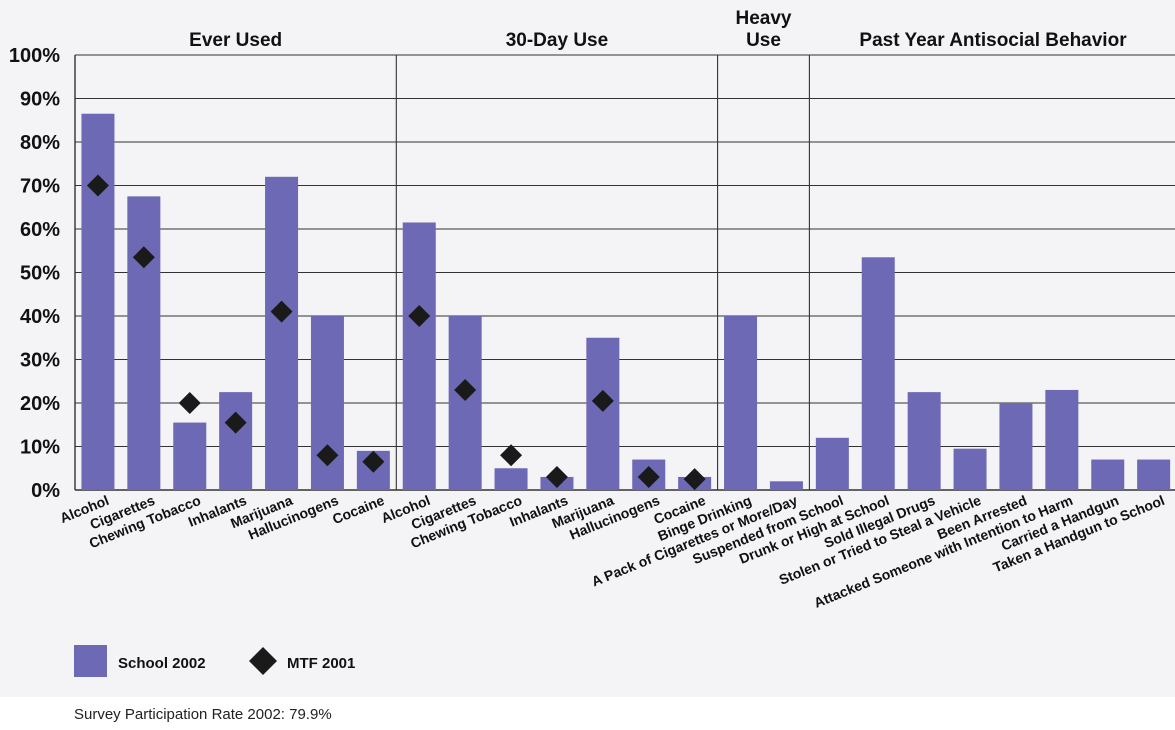 Image resolution: width=1175 pixels, height=730 pixels. What do you see at coordinates (40, 448) in the screenshot?
I see `y-tick-label: 10%` at bounding box center [40, 448].